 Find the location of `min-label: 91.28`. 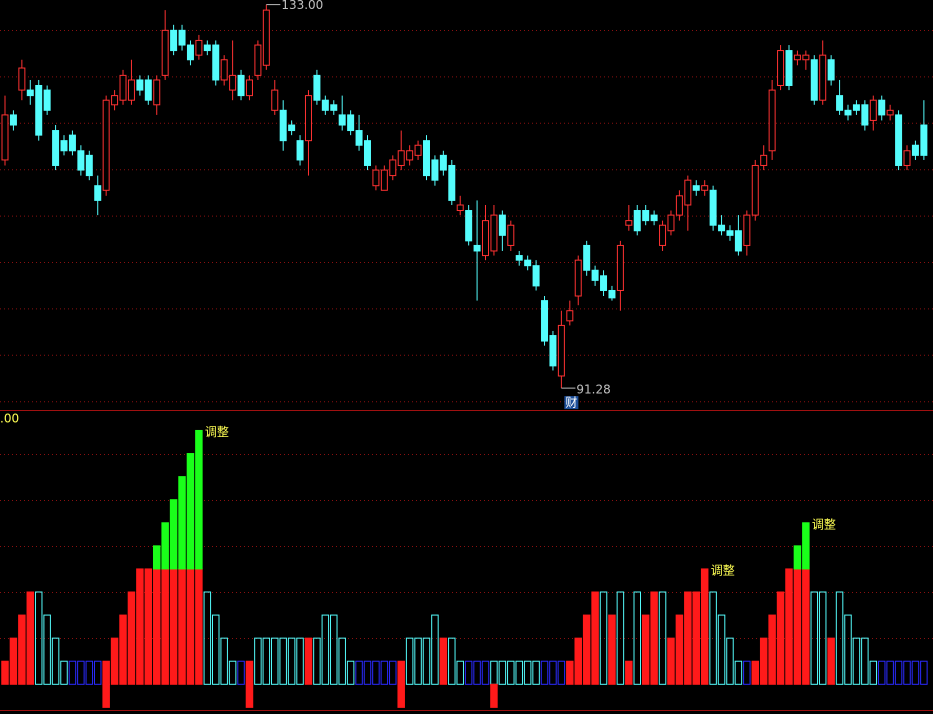

min-label: 91.28 is located at coordinates (593, 390).